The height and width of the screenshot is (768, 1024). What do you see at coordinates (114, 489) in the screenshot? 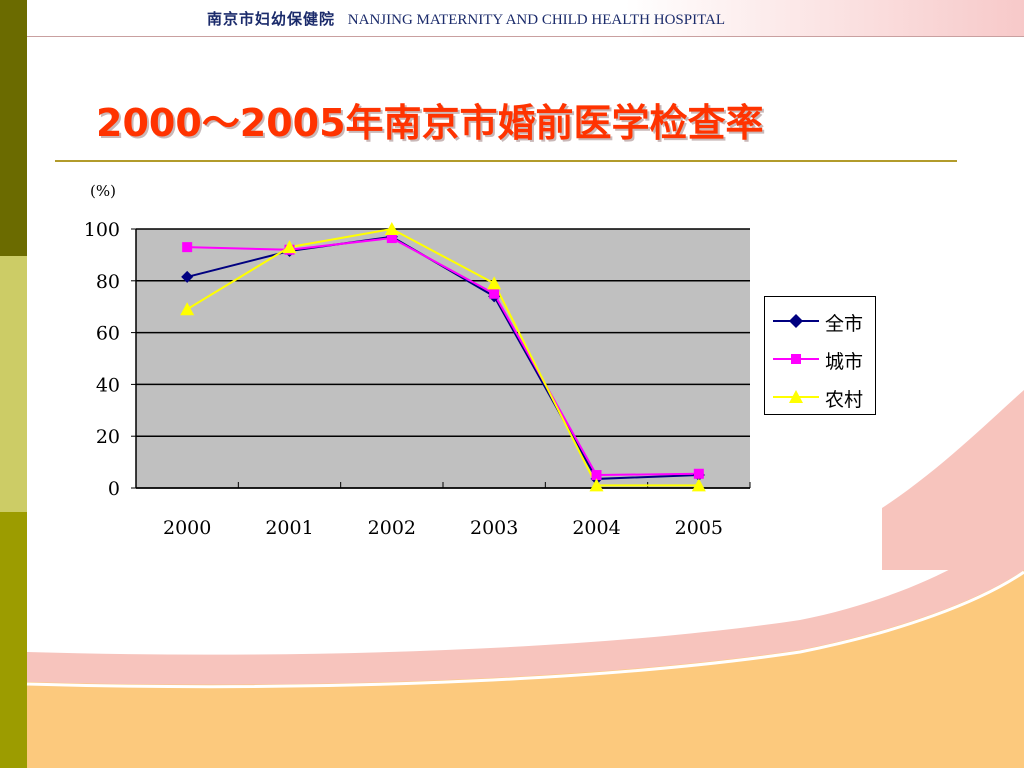
I see `y-tick-label-0: 0` at bounding box center [114, 489].